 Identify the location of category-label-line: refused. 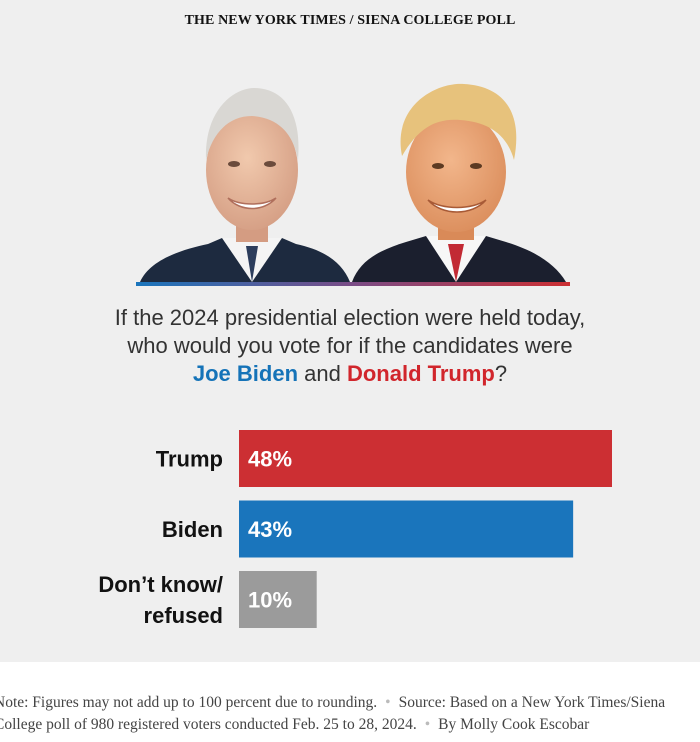
(183, 615).